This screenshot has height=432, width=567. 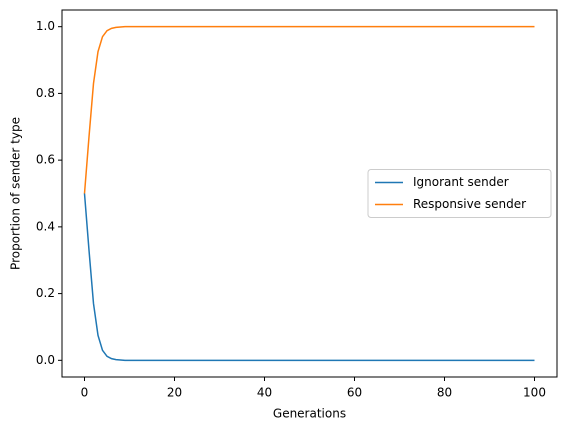 I want to click on x-tick-label: 100, so click(x=534, y=393).